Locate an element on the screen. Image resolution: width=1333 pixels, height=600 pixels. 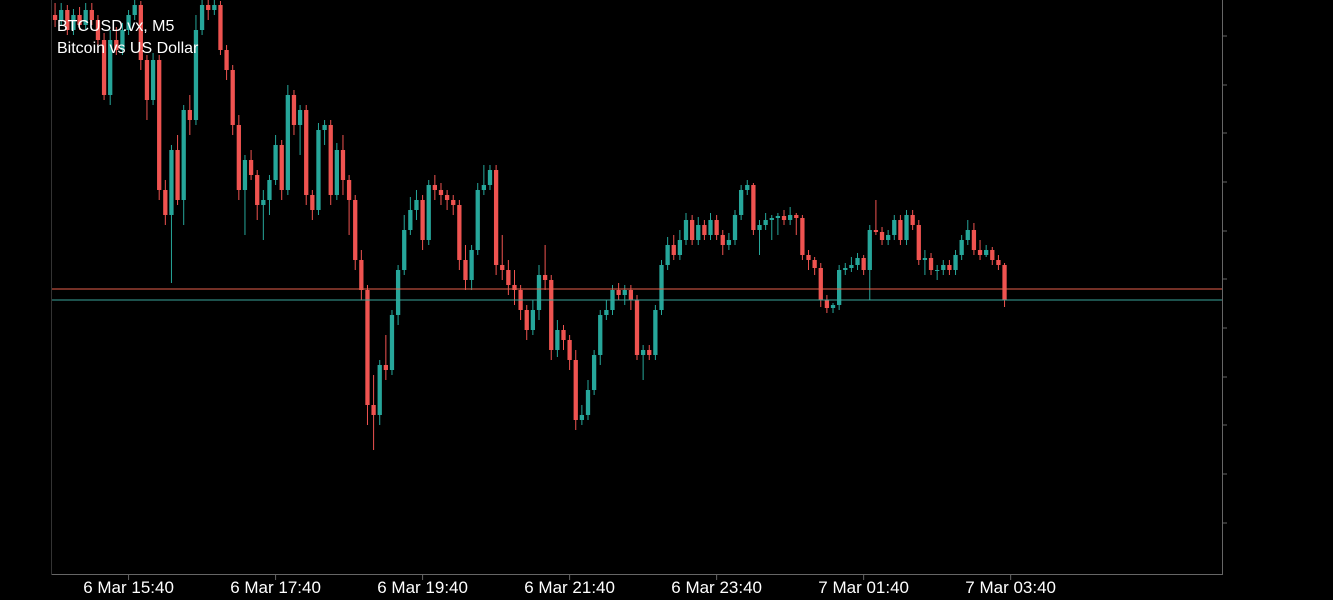
chart-subtitle: Bitcoin vs US Dollar is located at coordinates (128, 48).